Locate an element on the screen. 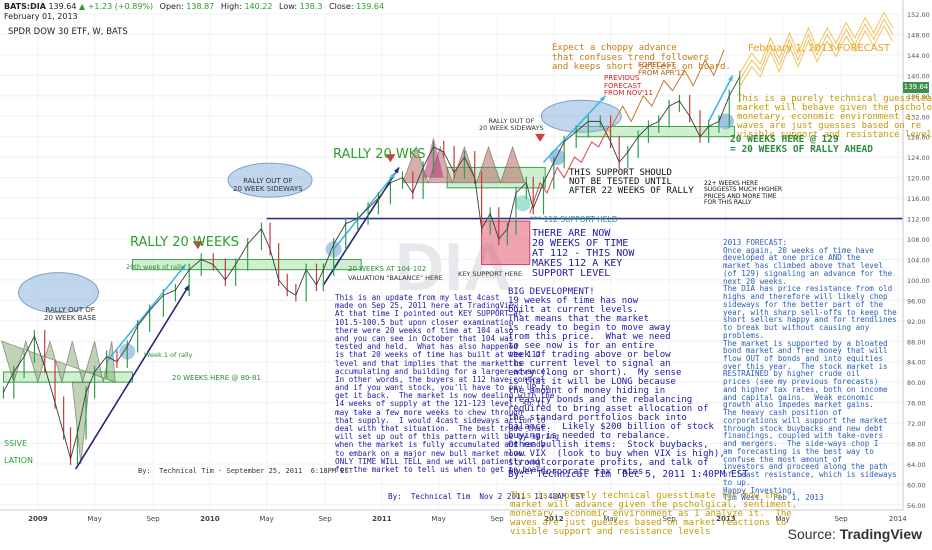  price-tick-label: 88.00 is located at coordinates (916, 342).